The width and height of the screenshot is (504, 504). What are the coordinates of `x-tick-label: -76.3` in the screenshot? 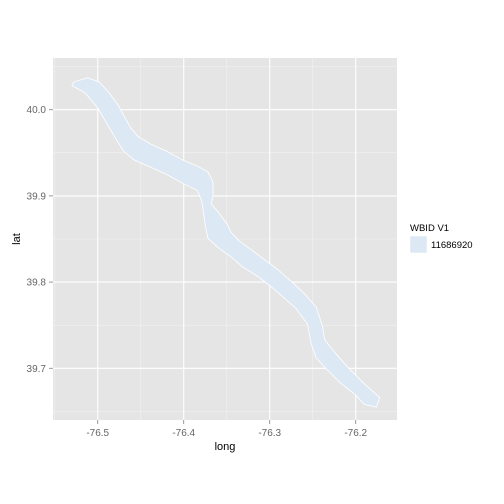 It's located at (269, 433).